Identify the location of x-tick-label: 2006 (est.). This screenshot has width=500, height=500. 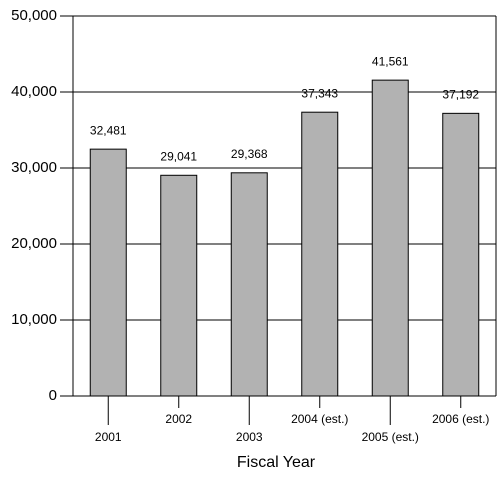
(460, 419).